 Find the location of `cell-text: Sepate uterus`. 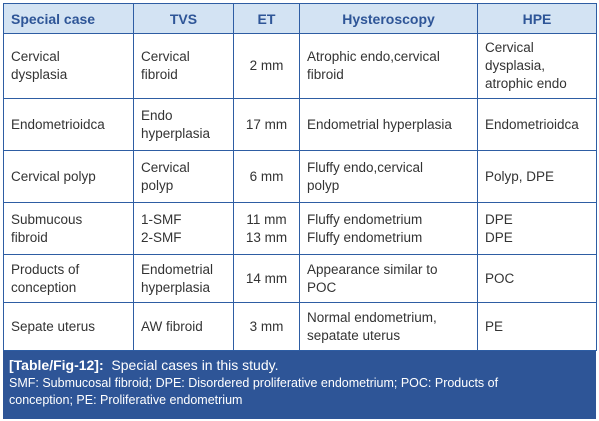

cell-text: Sepate uterus is located at coordinates (53, 326).